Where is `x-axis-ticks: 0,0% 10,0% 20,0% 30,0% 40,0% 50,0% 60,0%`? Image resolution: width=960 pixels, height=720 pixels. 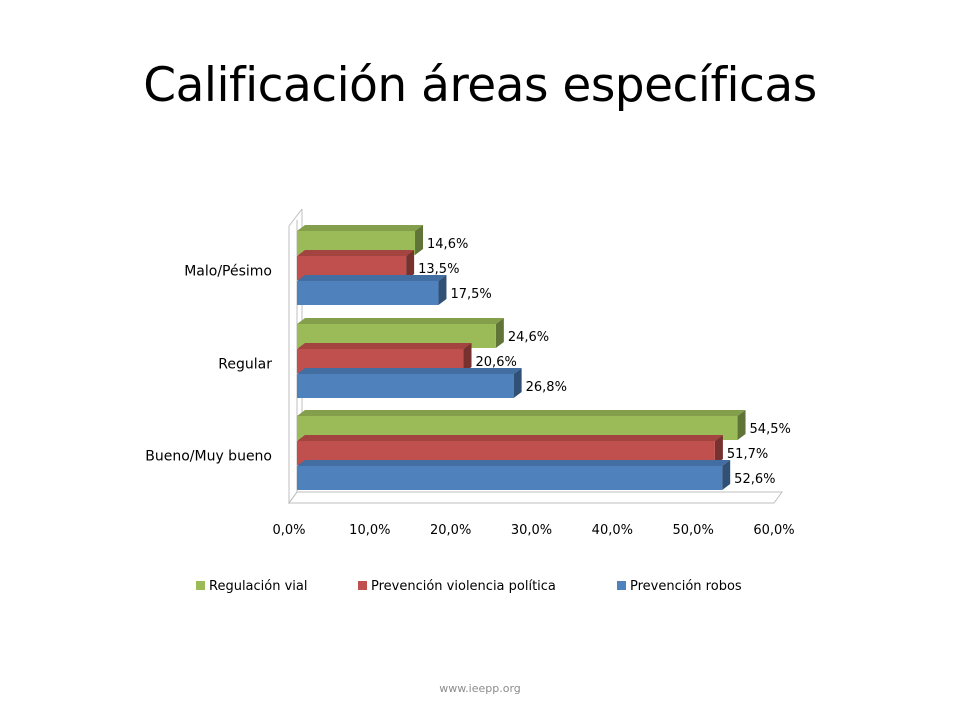
x-axis-ticks: 0,0% 10,0% 20,0% 30,0% 40,0% 50,0% 60,0% is located at coordinates (533, 530).